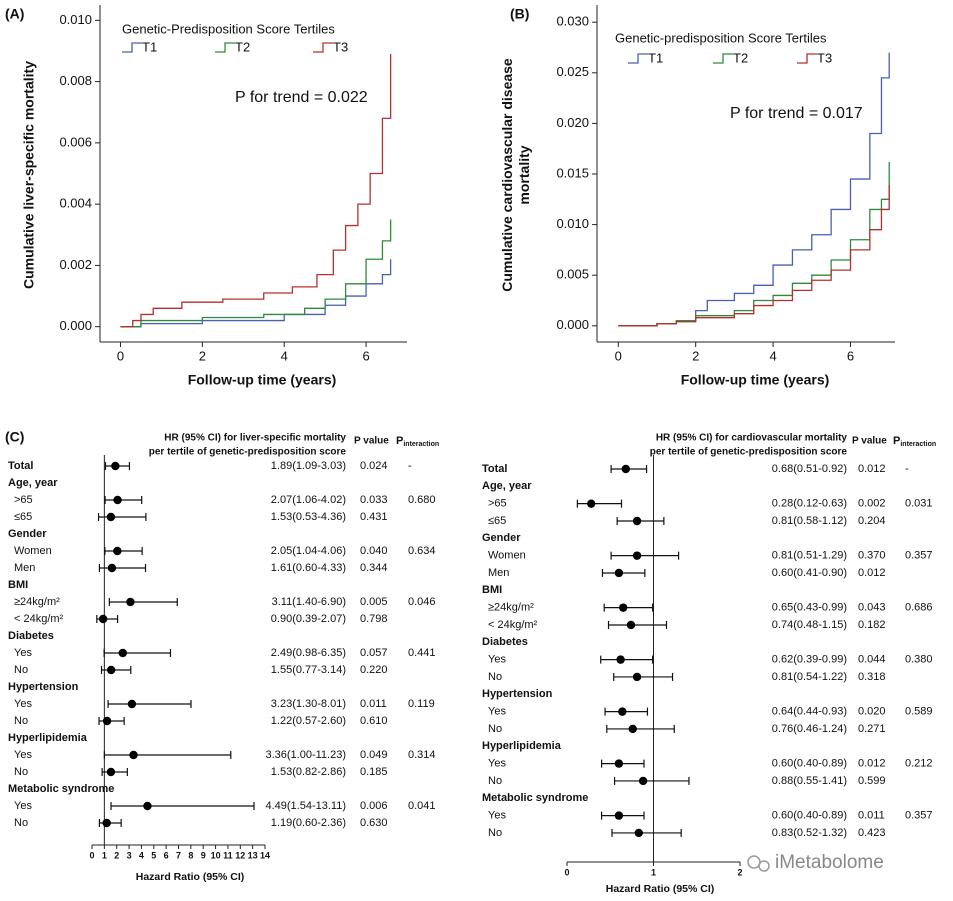 The image size is (953, 901). What do you see at coordinates (919, 608) in the screenshot?
I see `p-interaction: 0.686` at bounding box center [919, 608].